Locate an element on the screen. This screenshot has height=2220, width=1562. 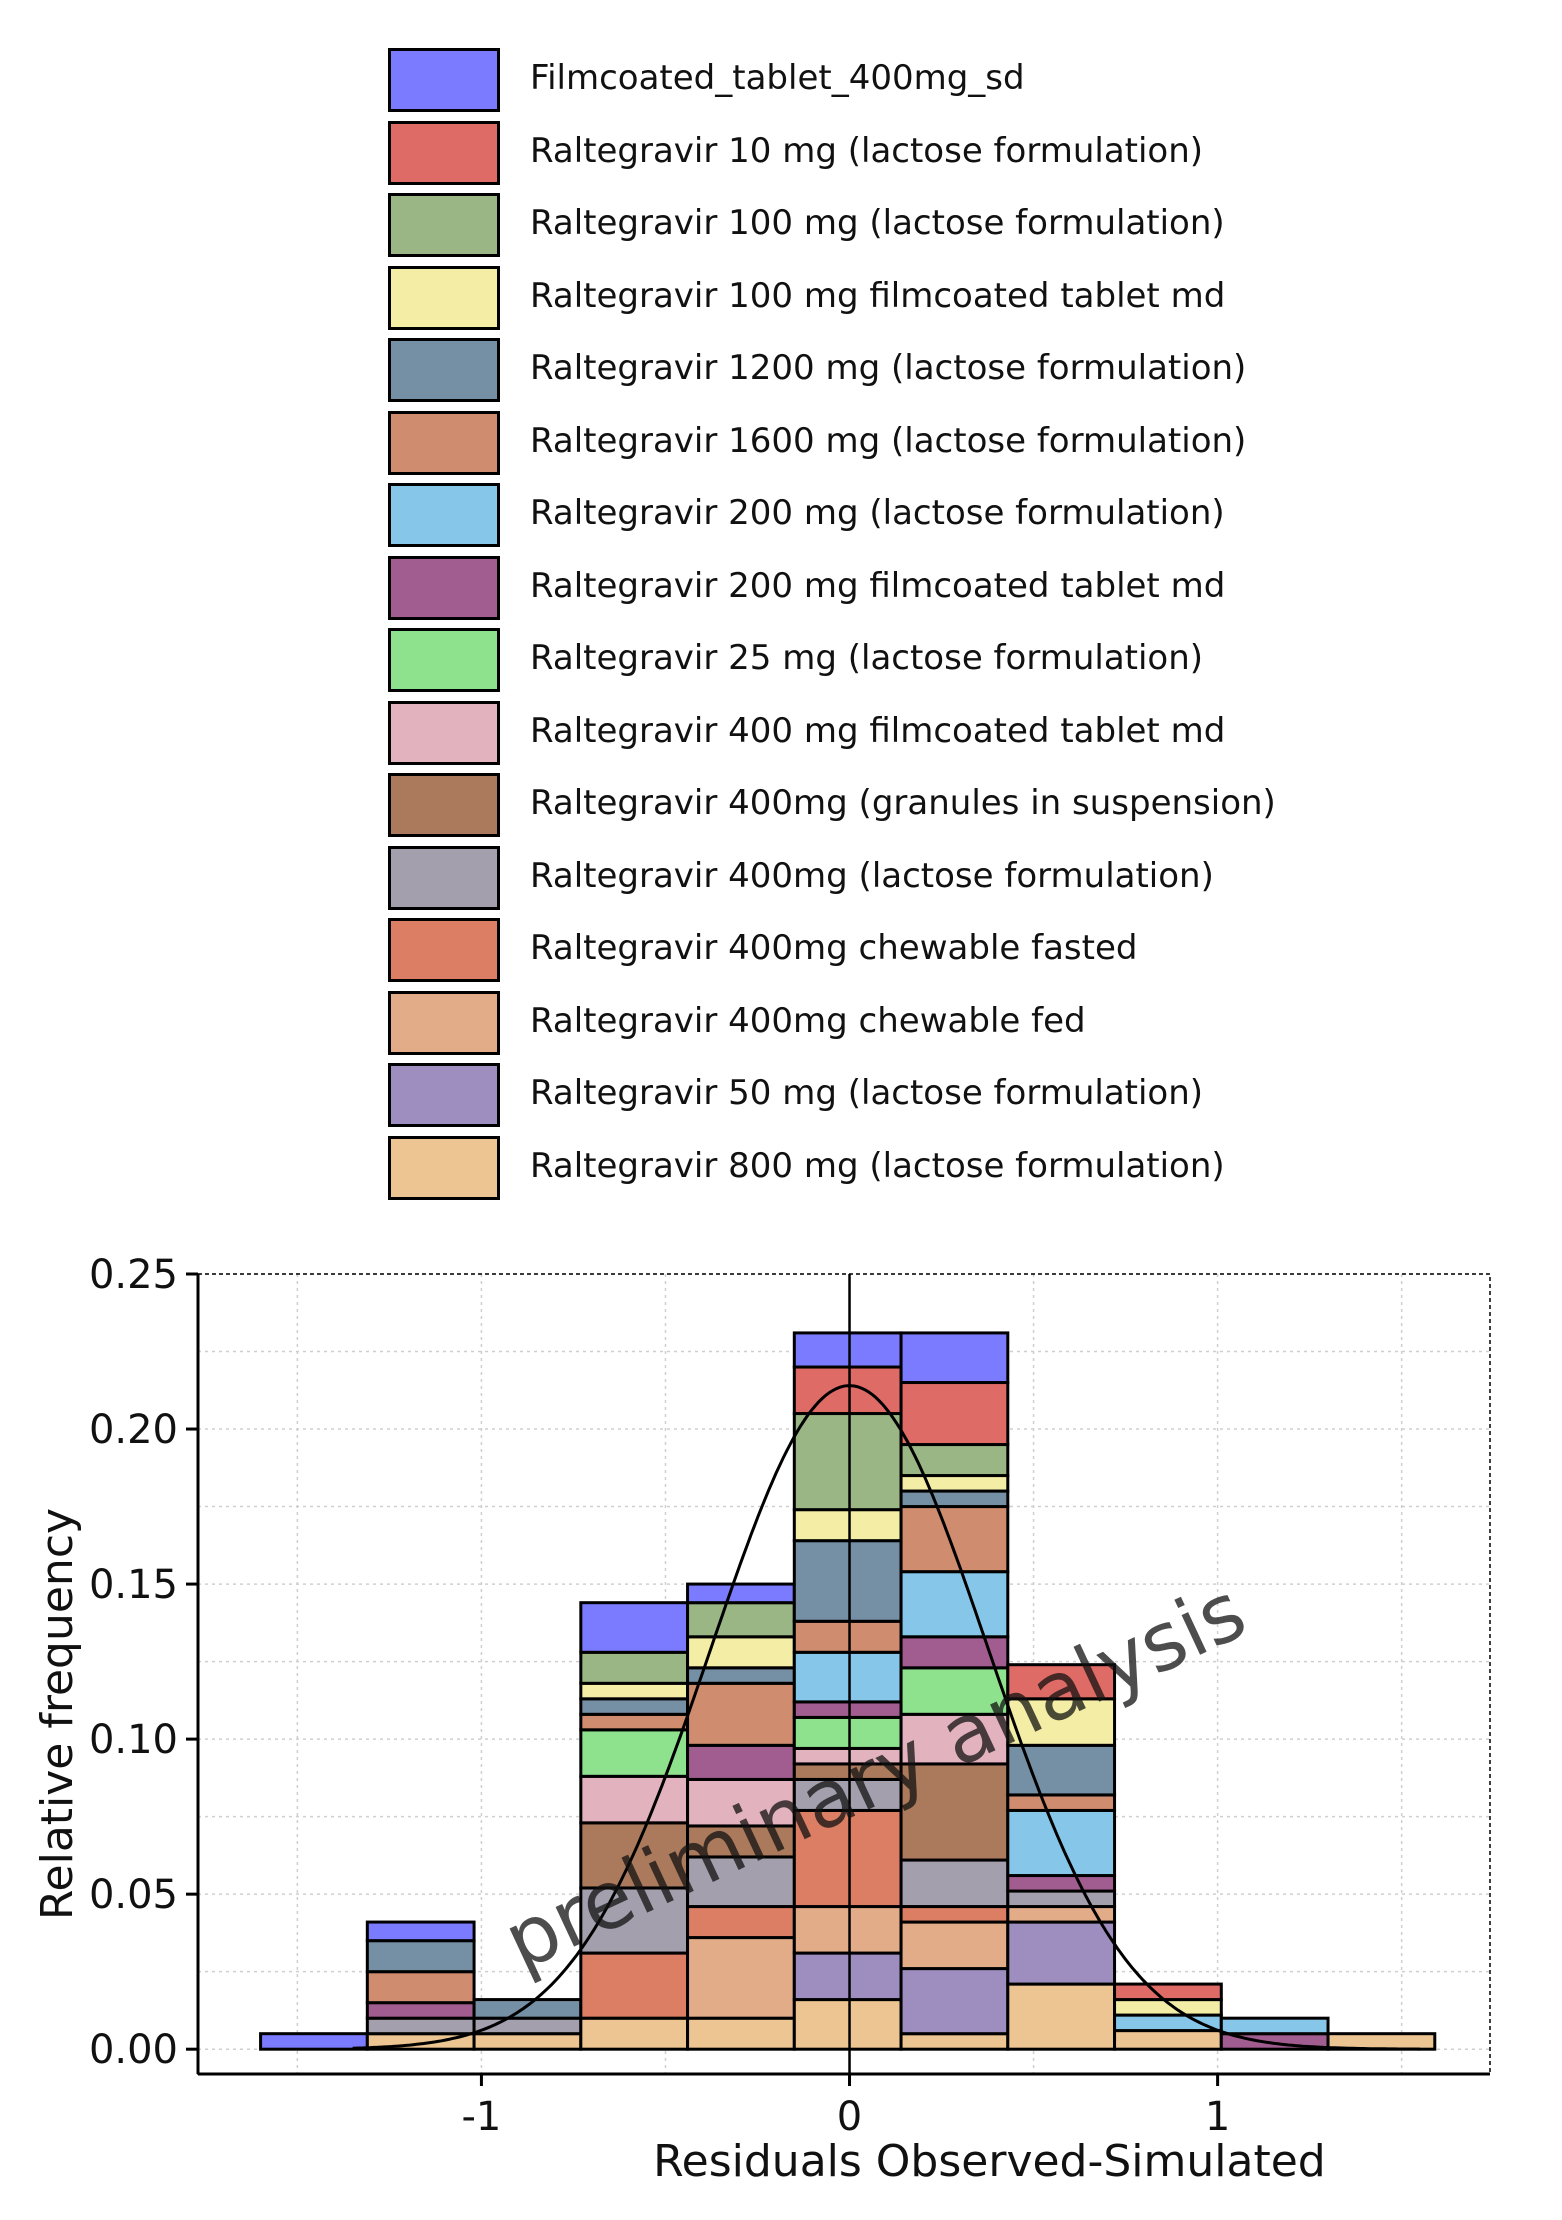
y-tick-label: 0.10 is located at coordinates (133, 1740).